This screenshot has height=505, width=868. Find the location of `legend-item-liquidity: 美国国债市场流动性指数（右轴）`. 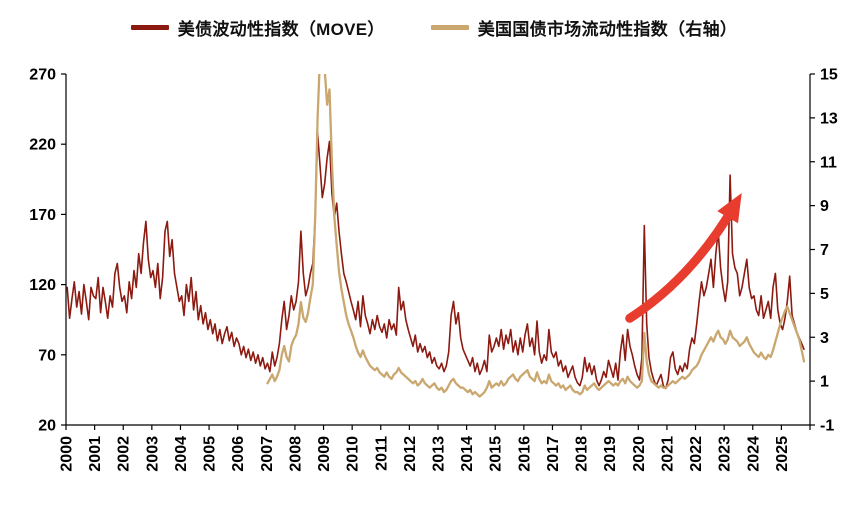

legend-item-liquidity: 美国国债市场流动性指数（右轴） is located at coordinates (584, 27).